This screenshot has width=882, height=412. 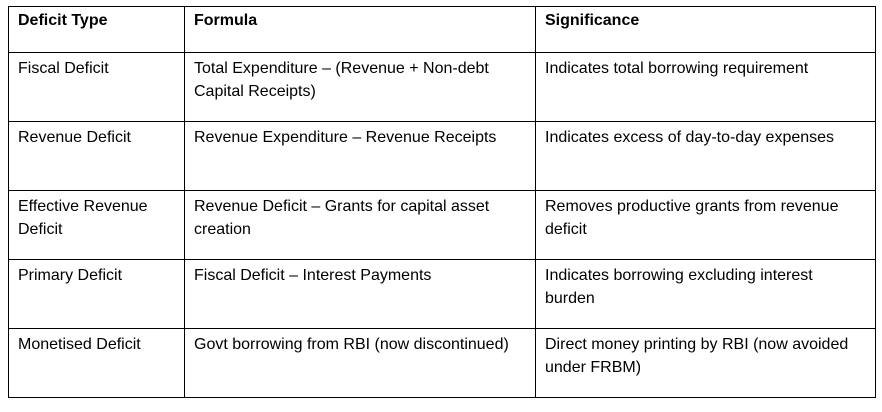 What do you see at coordinates (360, 294) in the screenshot?
I see `cell-formula: Fiscal Deficit – Interest Payments` at bounding box center [360, 294].